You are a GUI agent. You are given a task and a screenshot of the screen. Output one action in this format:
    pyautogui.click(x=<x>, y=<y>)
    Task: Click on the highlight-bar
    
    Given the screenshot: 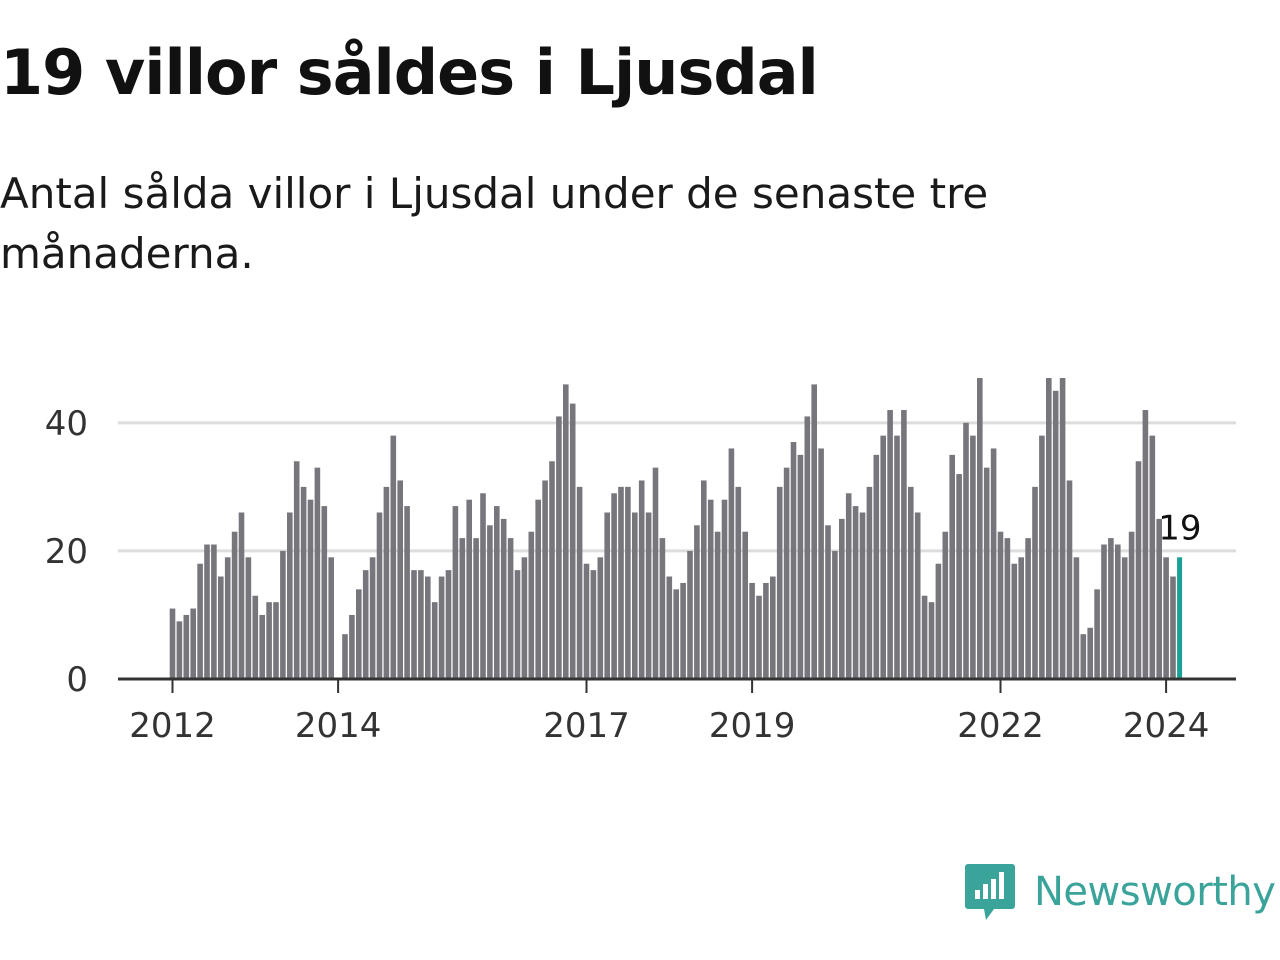 What is the action you would take?
    pyautogui.click(x=1180, y=618)
    